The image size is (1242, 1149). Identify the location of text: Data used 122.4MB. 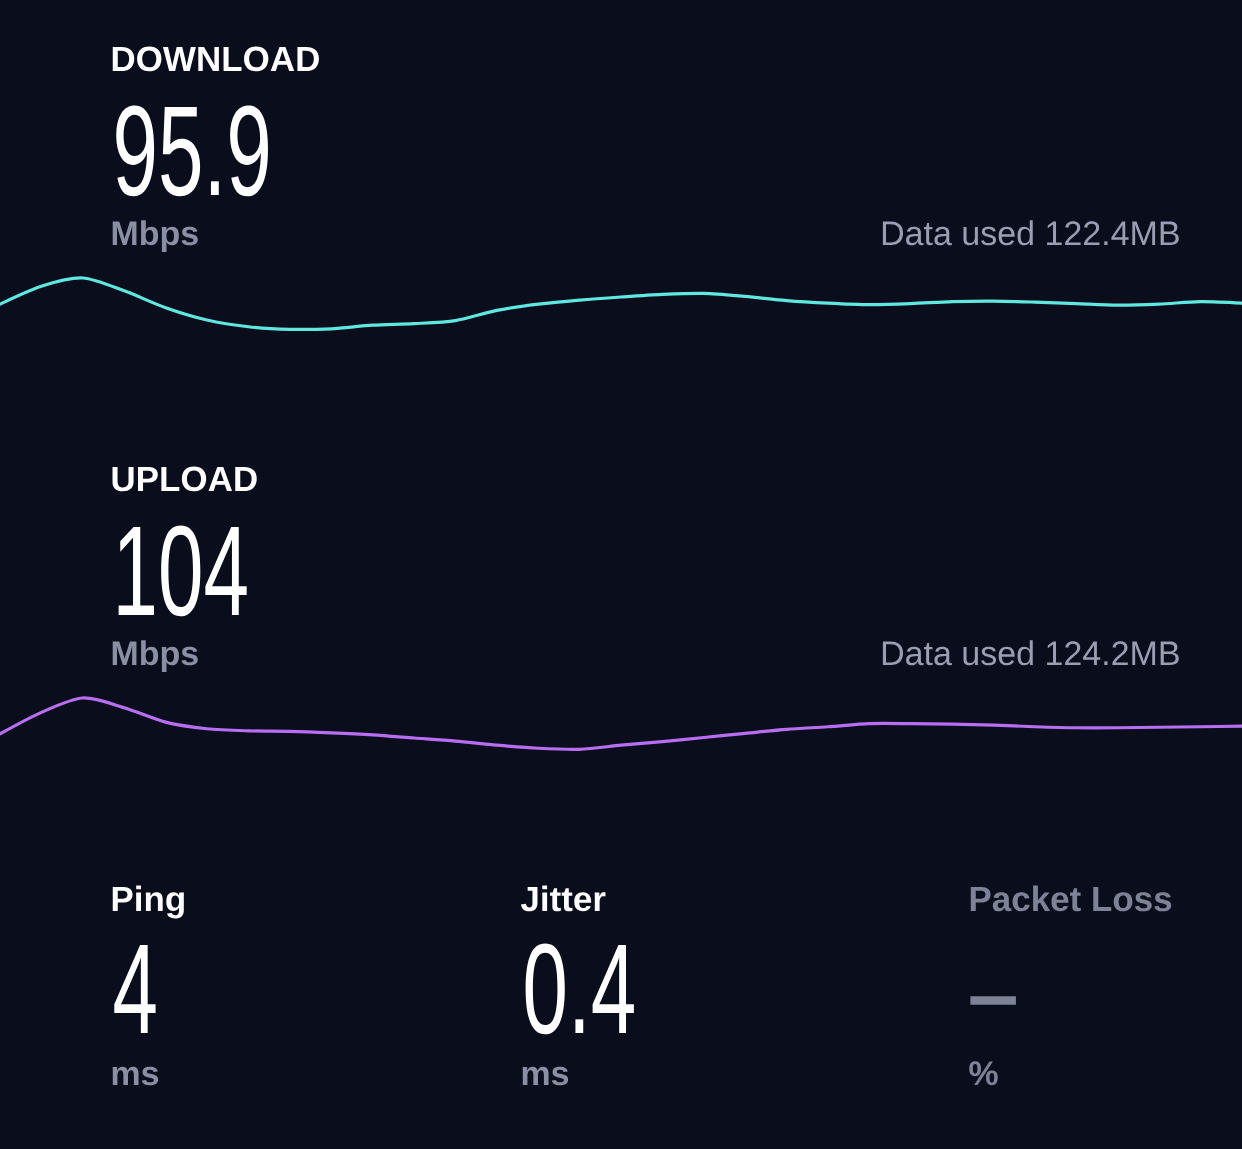
(1030, 233).